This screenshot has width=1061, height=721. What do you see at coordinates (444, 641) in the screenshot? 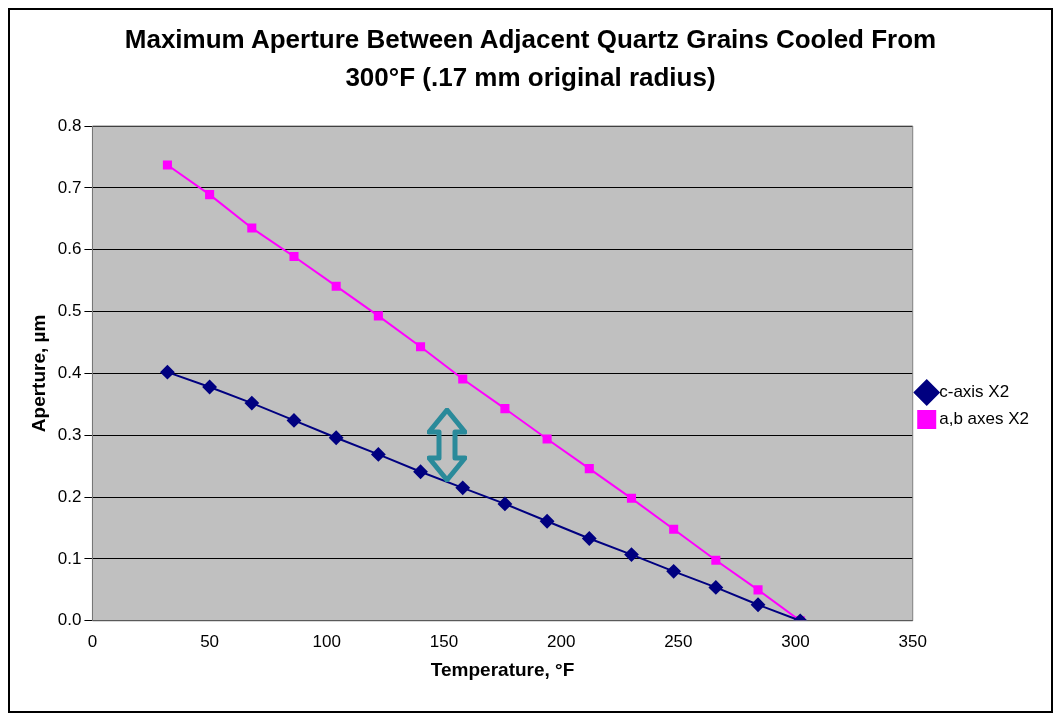
I see `x-tick-label: 150` at bounding box center [444, 641].